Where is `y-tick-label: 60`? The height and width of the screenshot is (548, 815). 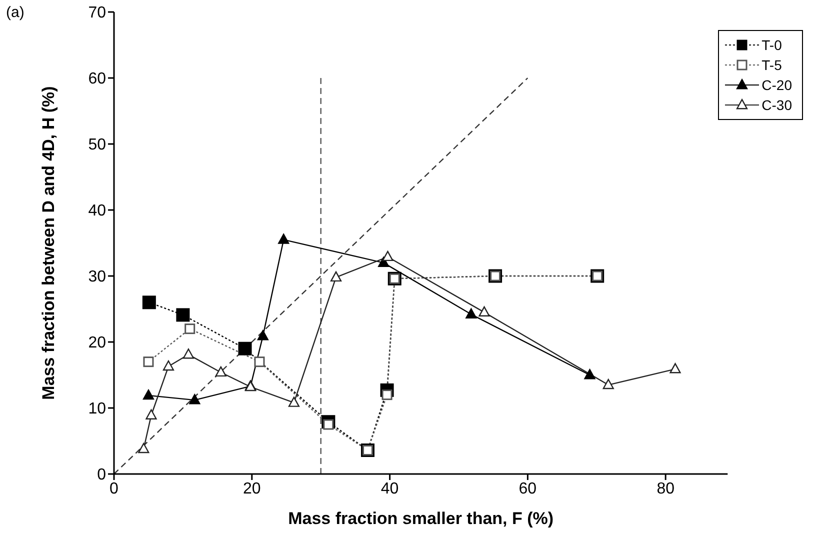
y-tick-label: 60 is located at coordinates (97, 79).